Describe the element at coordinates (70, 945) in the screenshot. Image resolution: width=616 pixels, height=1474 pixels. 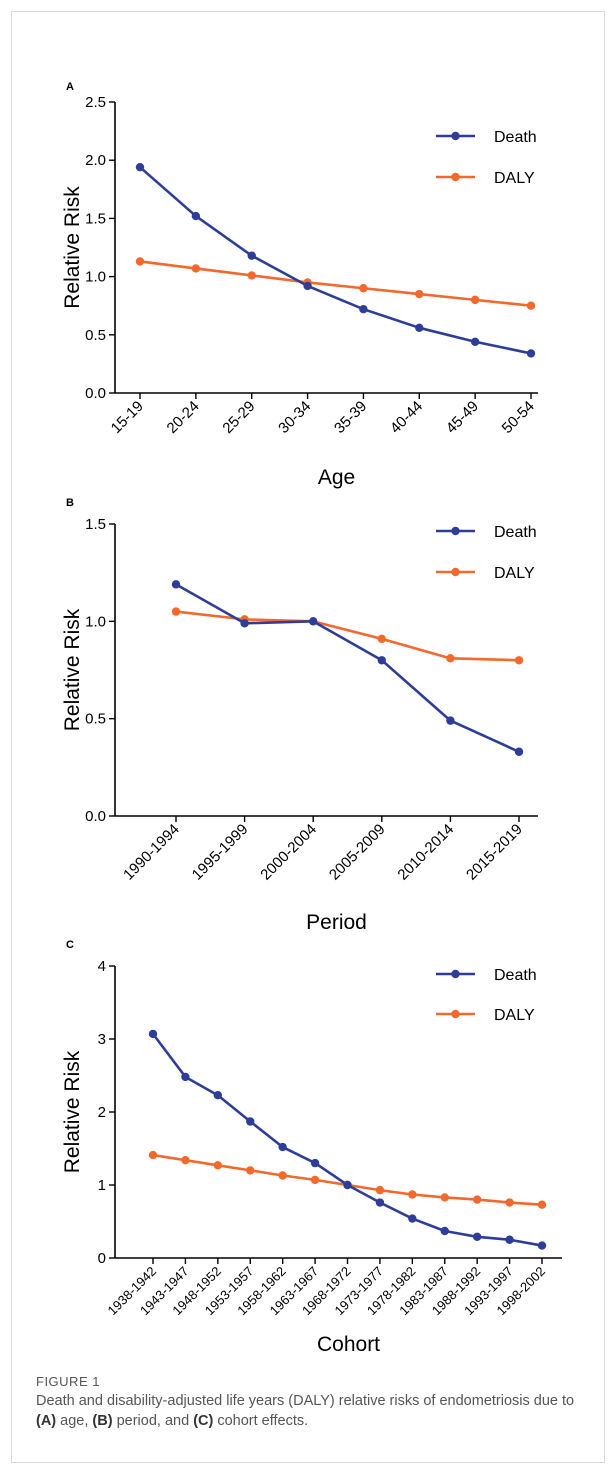
I see `panel-letter: C` at that location.